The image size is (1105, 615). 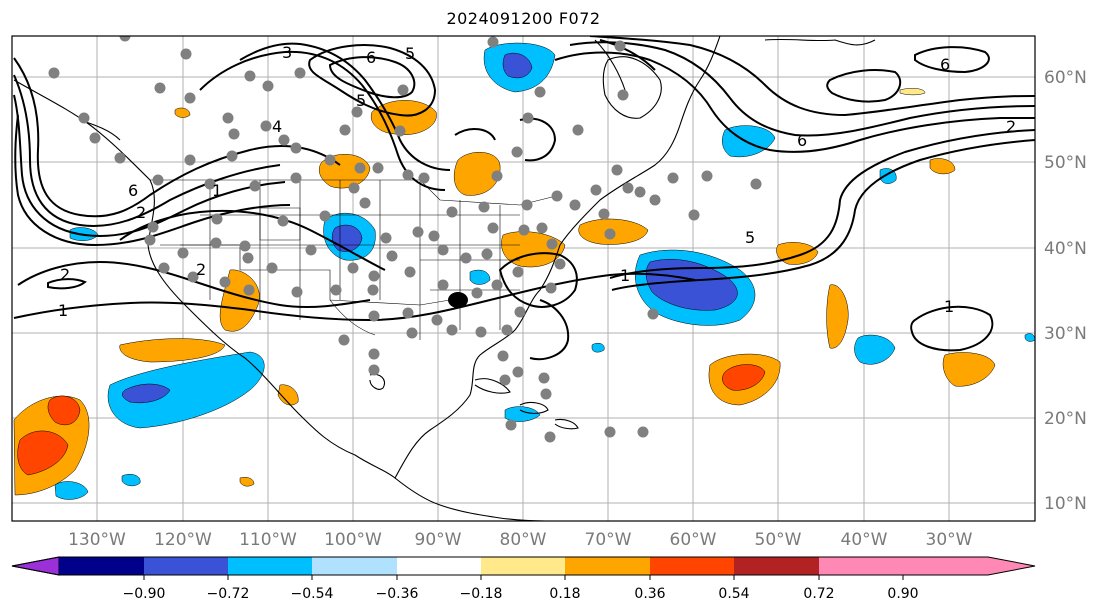 I want to click on lat-label: 30°N, so click(x=1065, y=334).